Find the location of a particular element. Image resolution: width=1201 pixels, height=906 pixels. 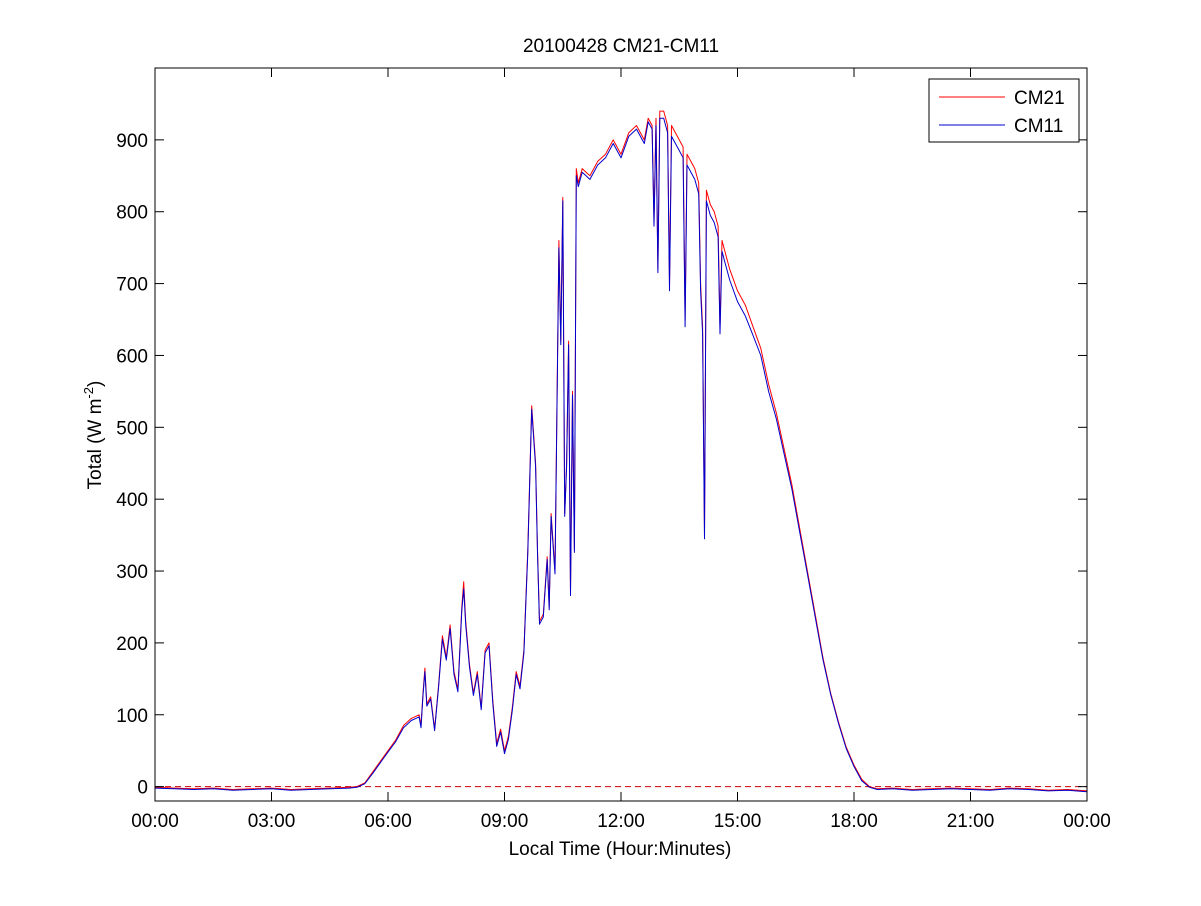

legend: CM21 CM11 is located at coordinates (1004, 110).